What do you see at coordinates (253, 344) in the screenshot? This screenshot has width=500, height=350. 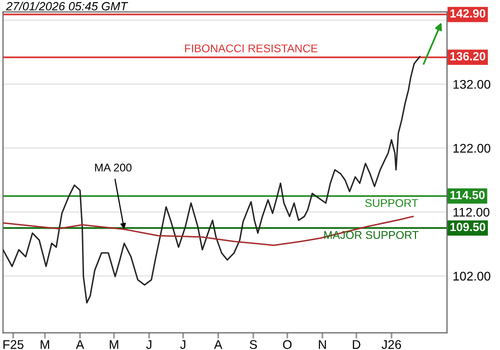 I see `x-tick-label: S` at bounding box center [253, 344].